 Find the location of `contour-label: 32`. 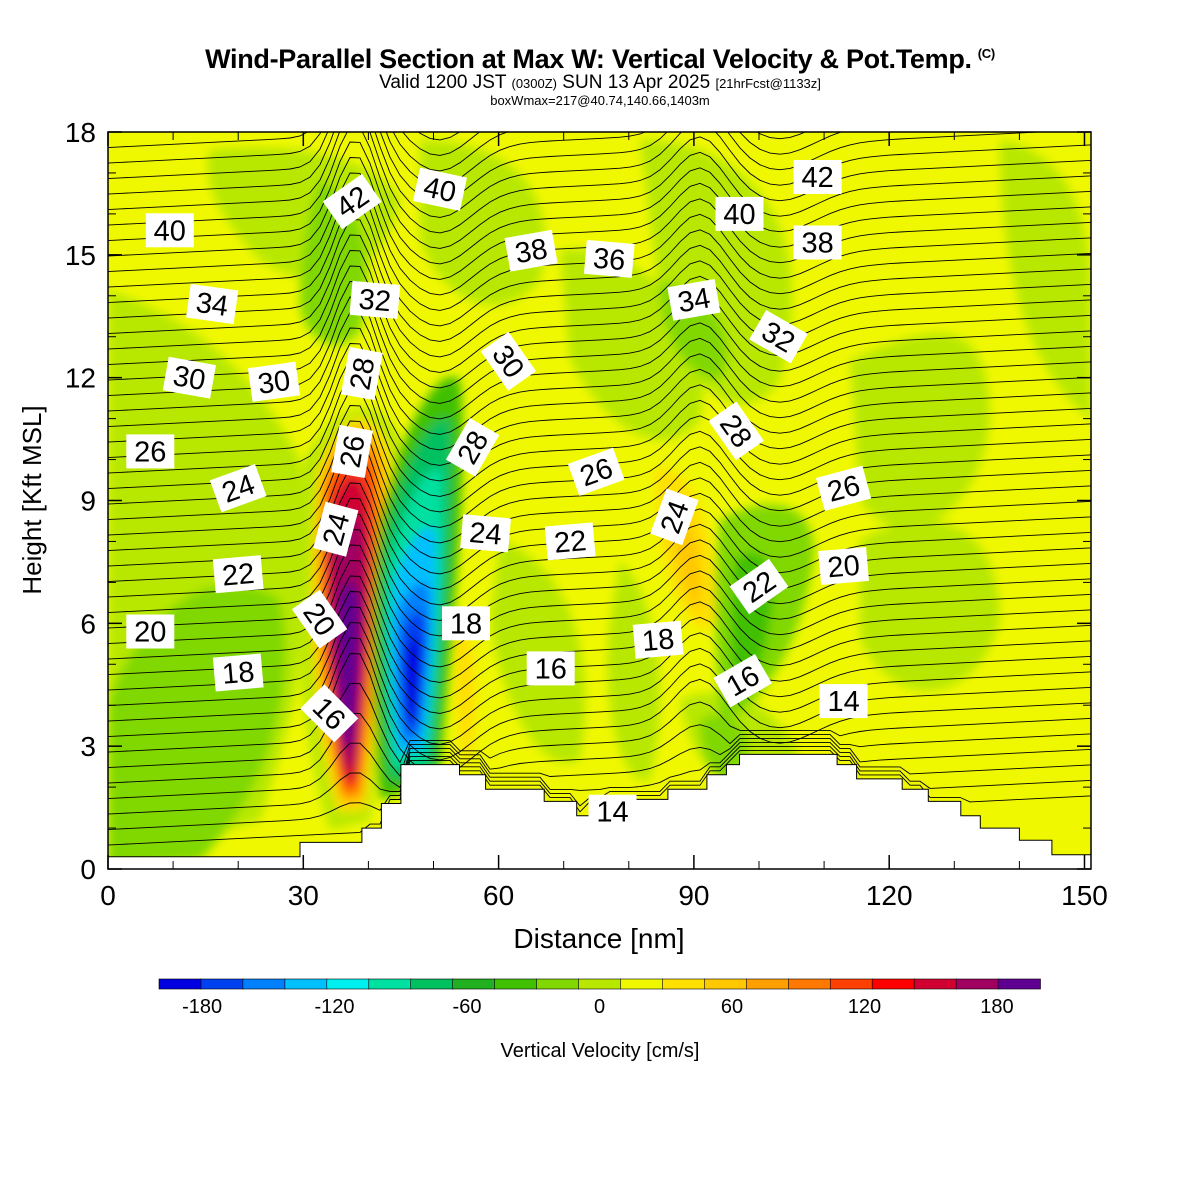

contour-label: 32 is located at coordinates (778, 336).